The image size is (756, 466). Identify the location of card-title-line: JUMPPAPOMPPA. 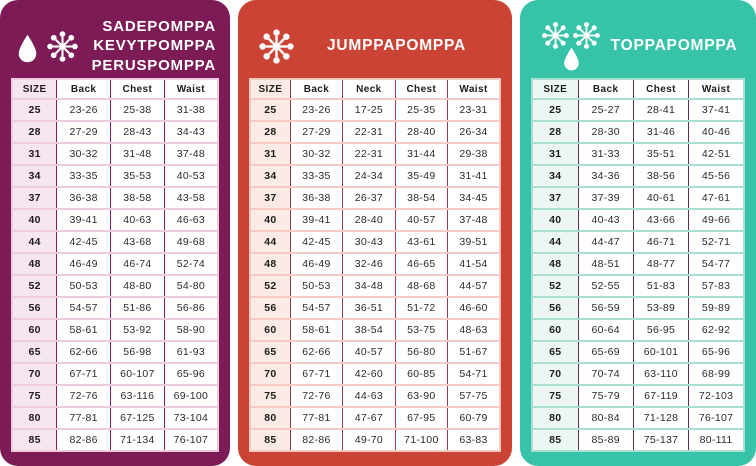
(396, 45).